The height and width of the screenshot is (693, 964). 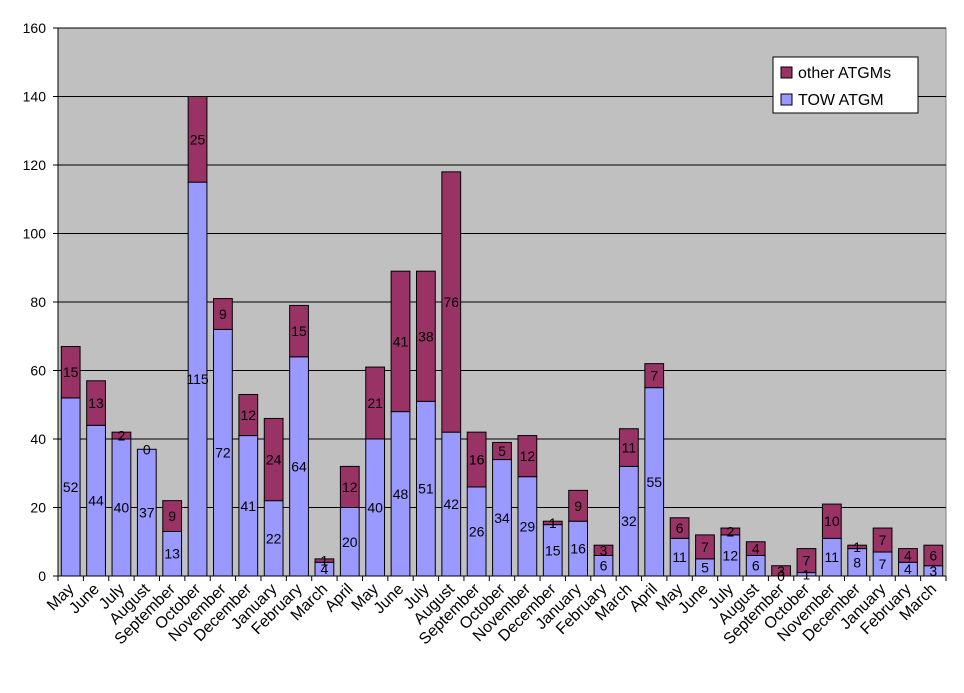 What do you see at coordinates (350, 542) in the screenshot?
I see `data-label-tow-atgm: 20` at bounding box center [350, 542].